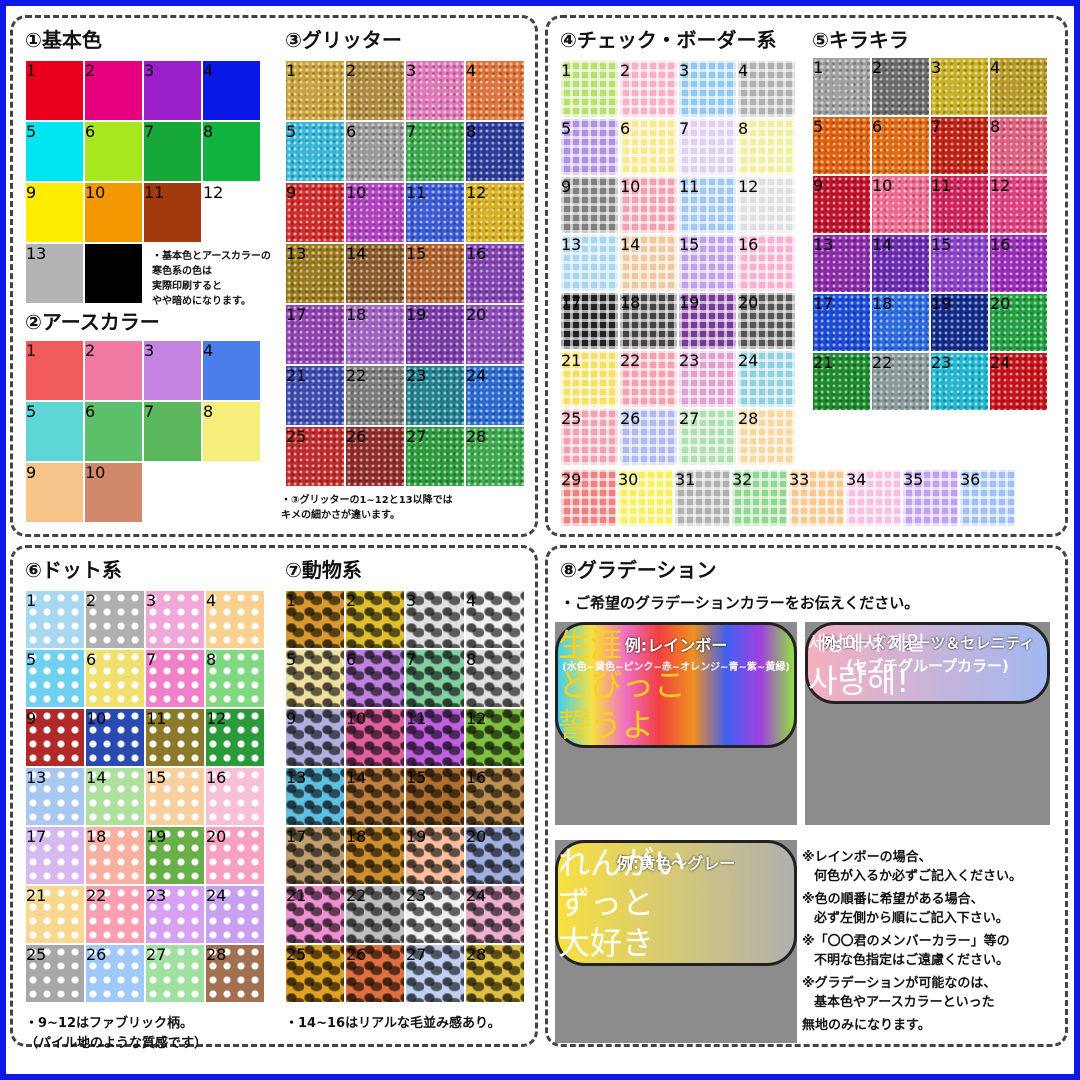 The width and height of the screenshot is (1080, 1080). What do you see at coordinates (676, 645) in the screenshot?
I see `example-label: 例:レインボー` at bounding box center [676, 645].